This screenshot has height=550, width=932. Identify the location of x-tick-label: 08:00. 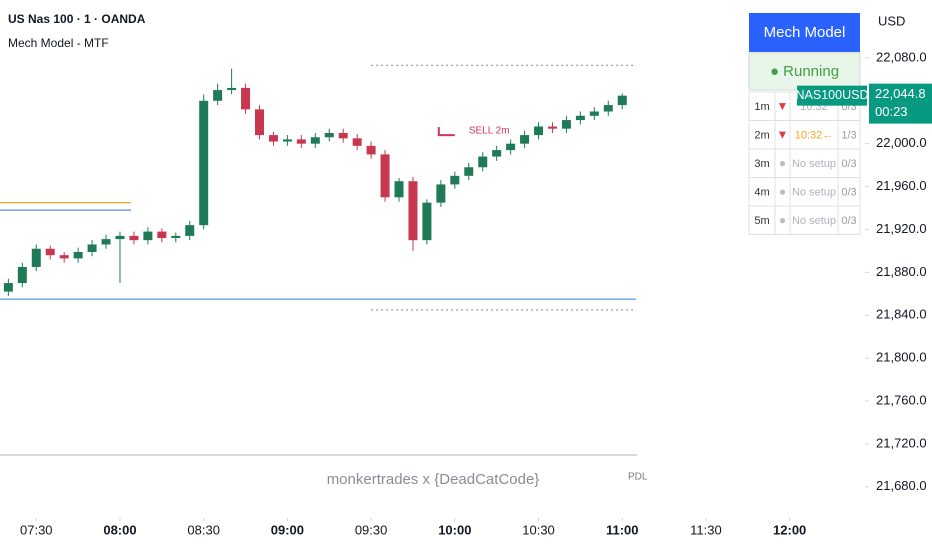
(119, 529).